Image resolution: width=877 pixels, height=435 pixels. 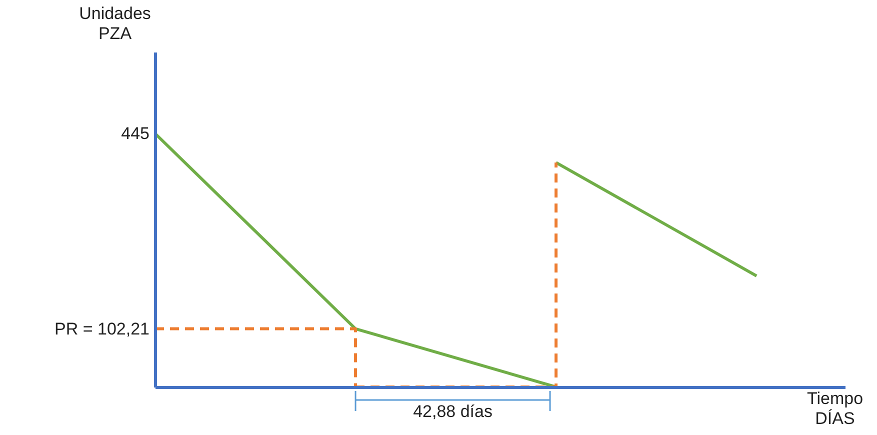 I want to click on y-tick-label: 445, so click(x=135, y=133).